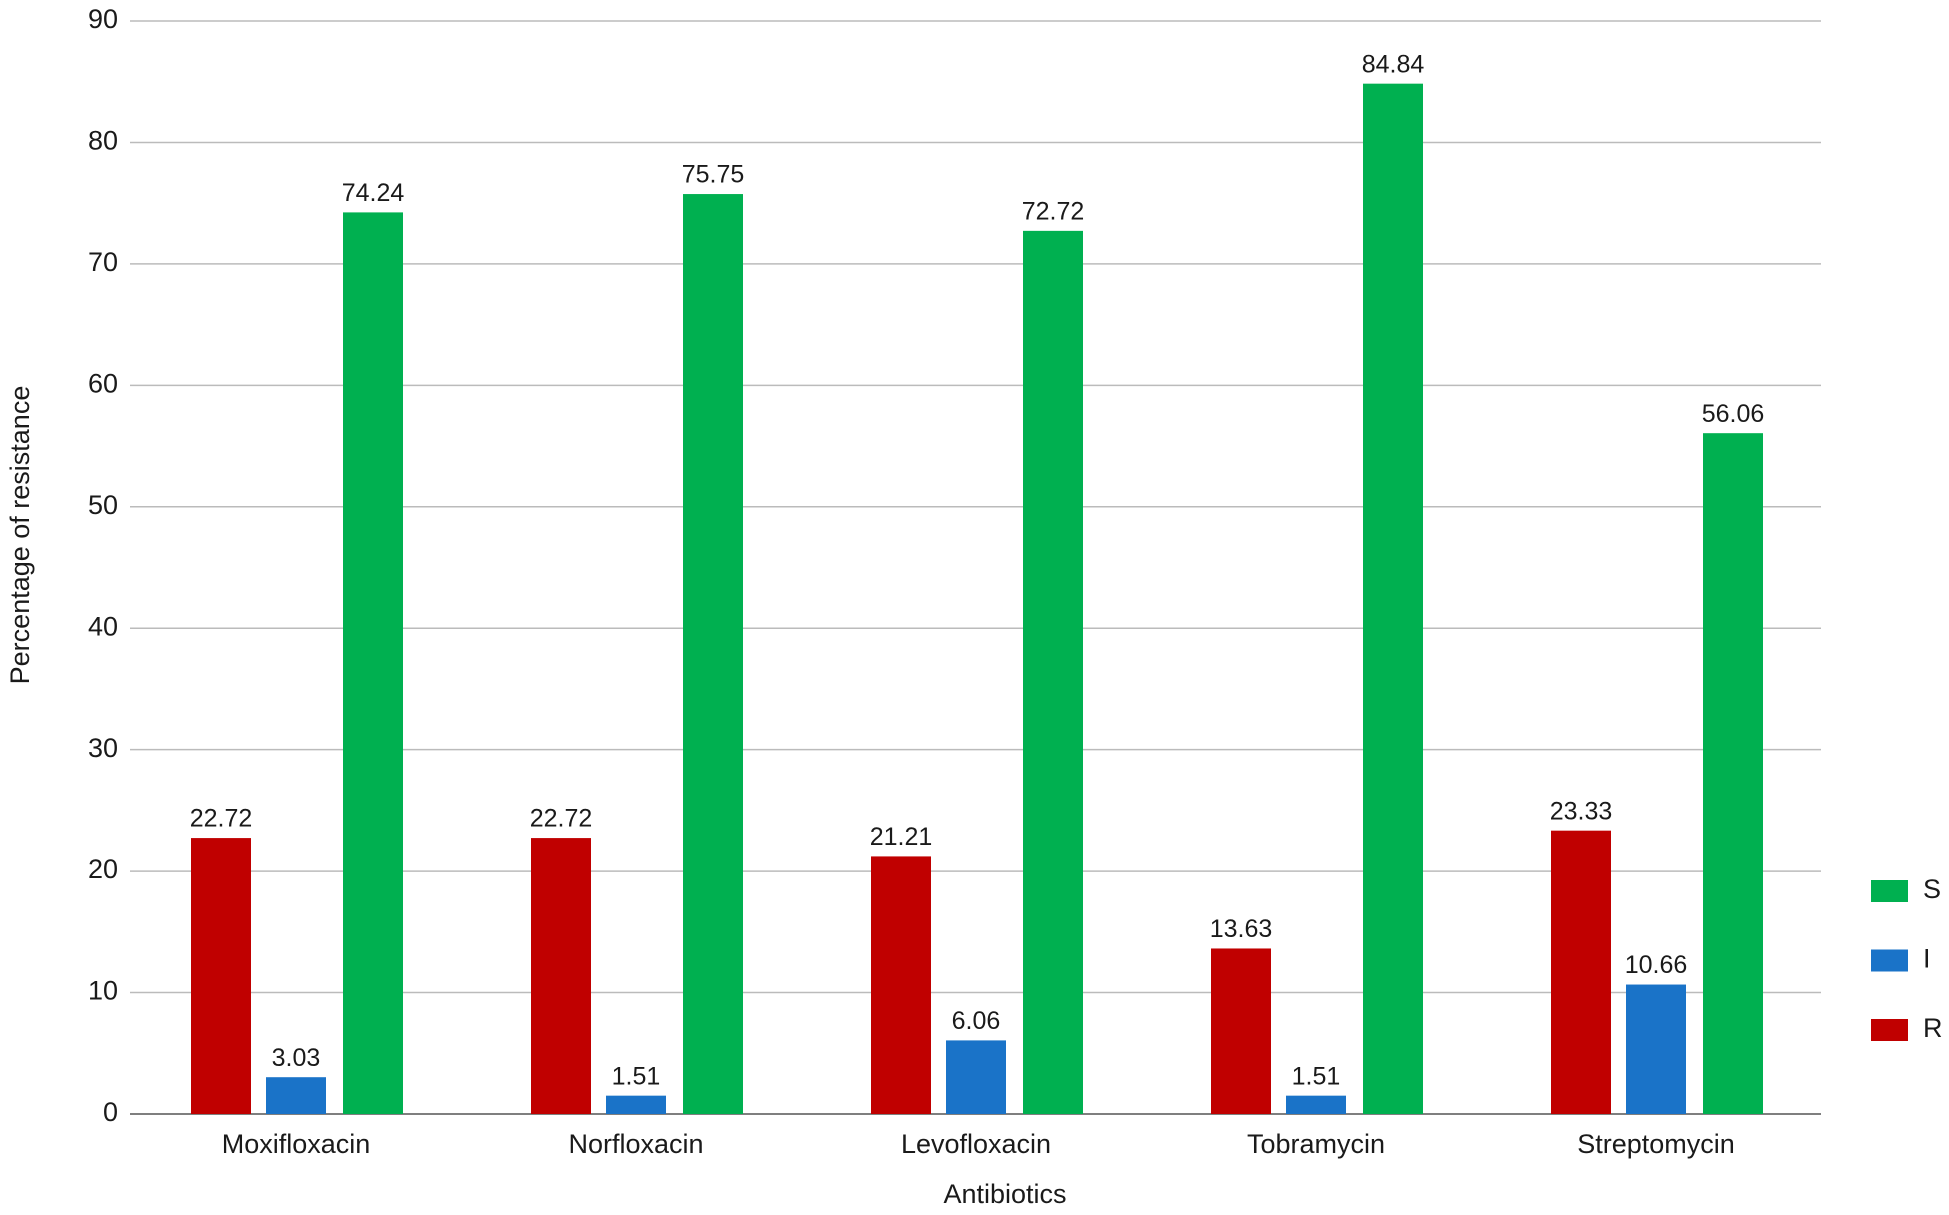 This screenshot has width=1949, height=1215. What do you see at coordinates (103, 383) in the screenshot?
I see `y-tick-label: 60` at bounding box center [103, 383].